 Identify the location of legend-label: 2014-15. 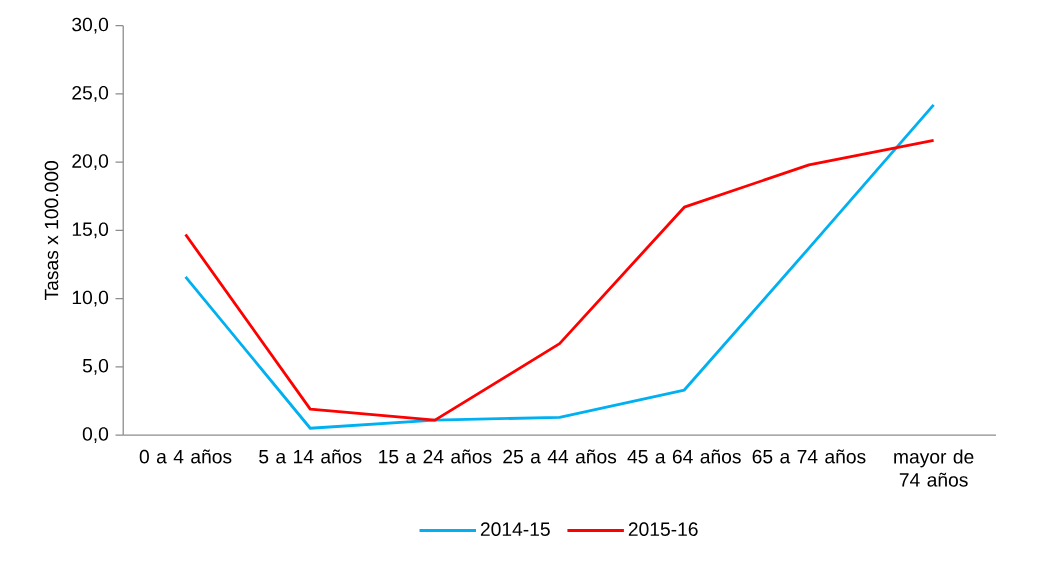
(515, 529).